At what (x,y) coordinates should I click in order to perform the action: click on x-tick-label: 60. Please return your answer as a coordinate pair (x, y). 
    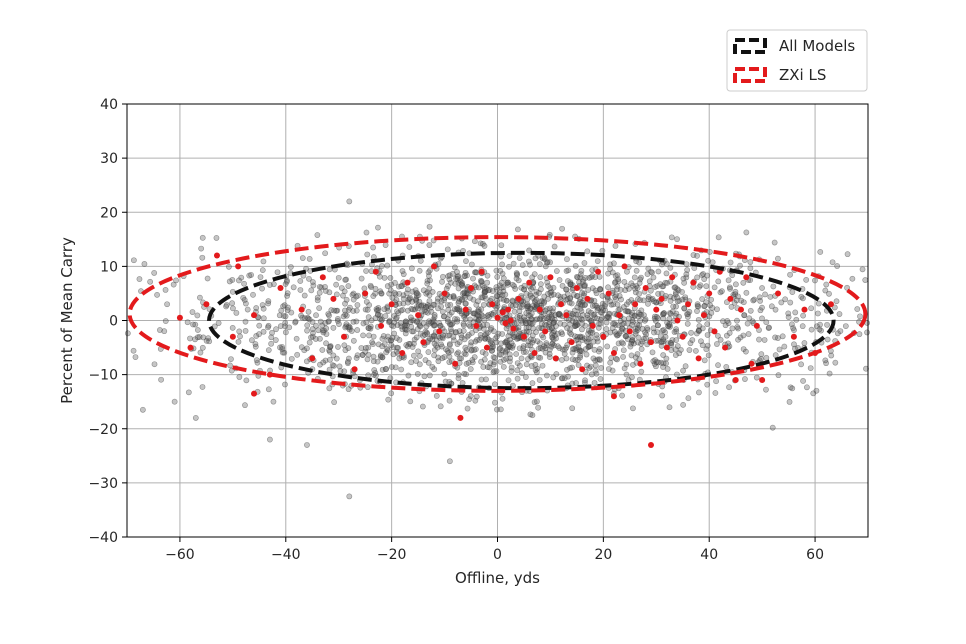
    Looking at the image, I should click on (815, 555).